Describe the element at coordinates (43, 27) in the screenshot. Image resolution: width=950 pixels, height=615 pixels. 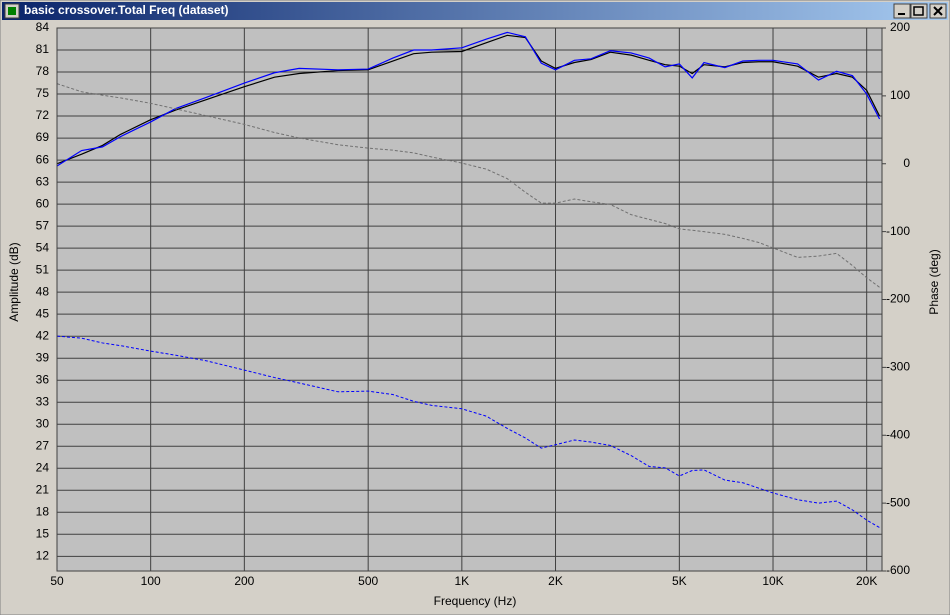
I see `y-tick-label: 84` at that location.